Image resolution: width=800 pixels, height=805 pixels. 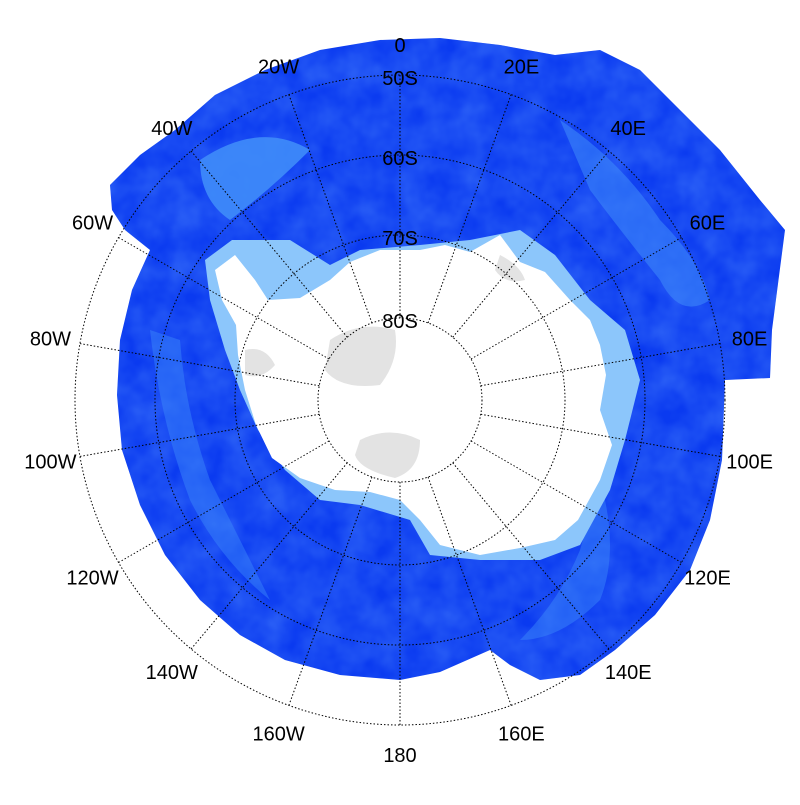 What do you see at coordinates (399, 46) in the screenshot?
I see `longitude-label: 0` at bounding box center [399, 46].